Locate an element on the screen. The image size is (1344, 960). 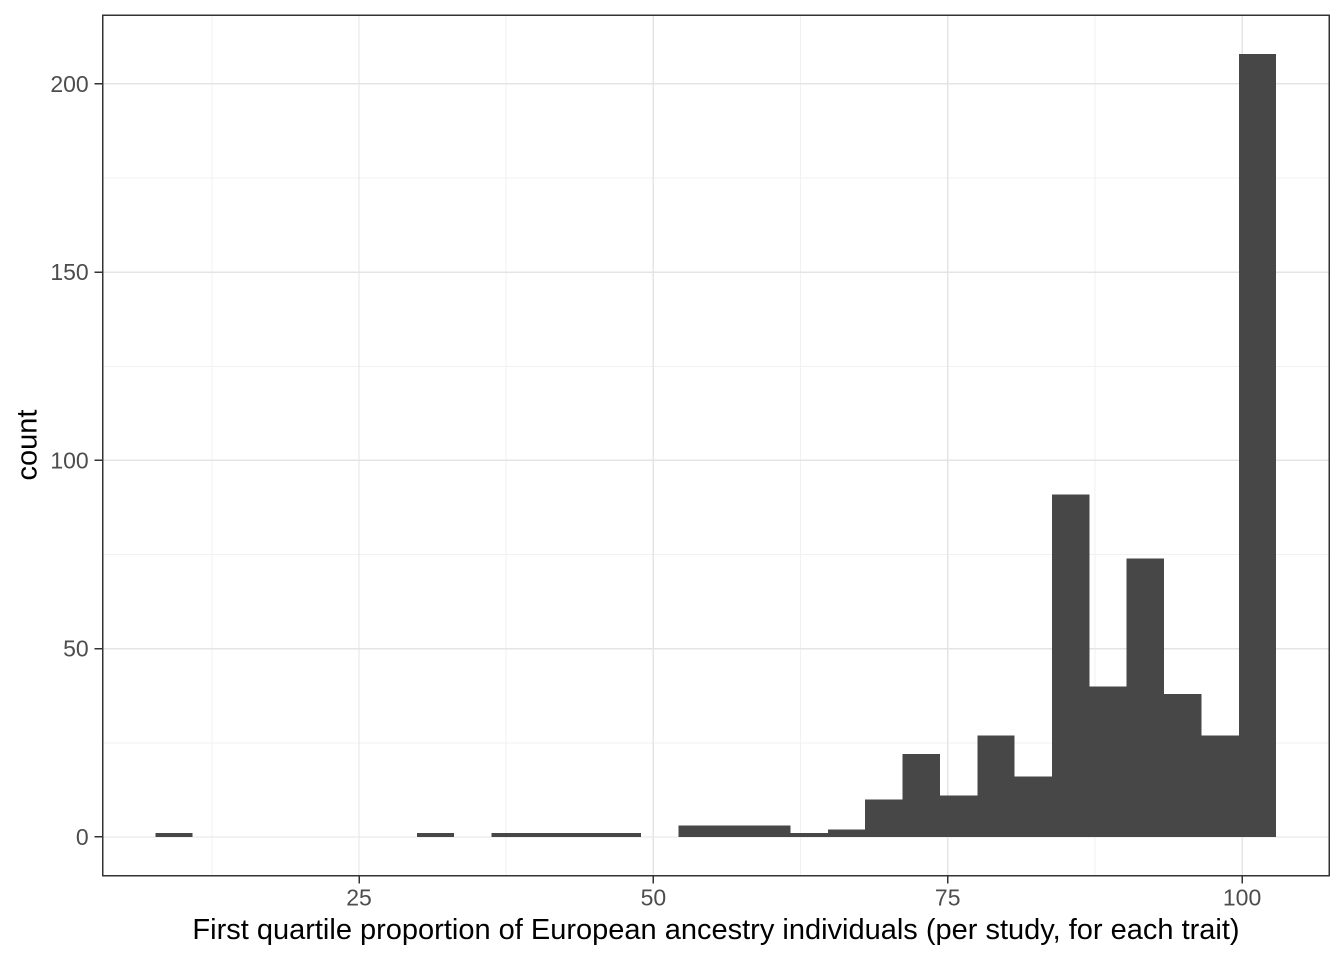
y-axis-tick-label: 150 is located at coordinates (69, 272).